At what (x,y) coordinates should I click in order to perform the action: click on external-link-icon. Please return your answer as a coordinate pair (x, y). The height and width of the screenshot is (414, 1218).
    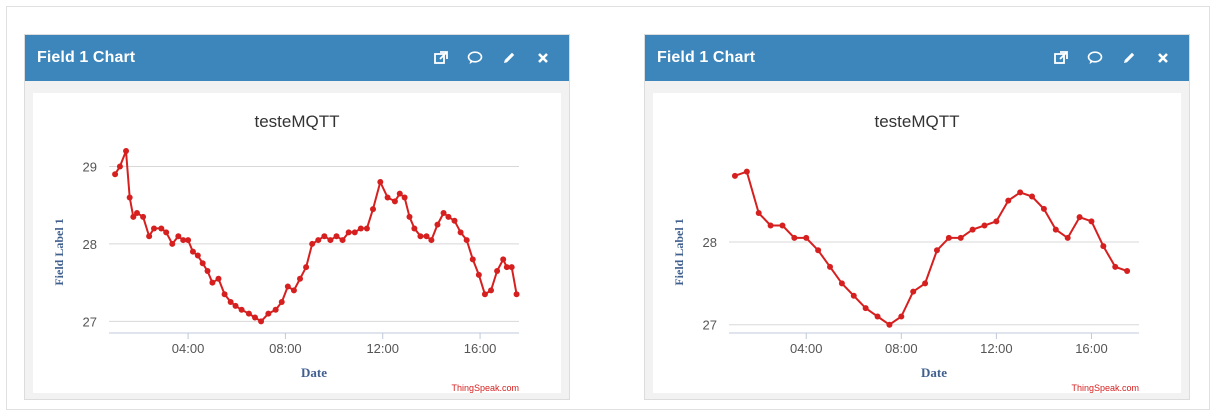
    Looking at the image, I should click on (441, 58).